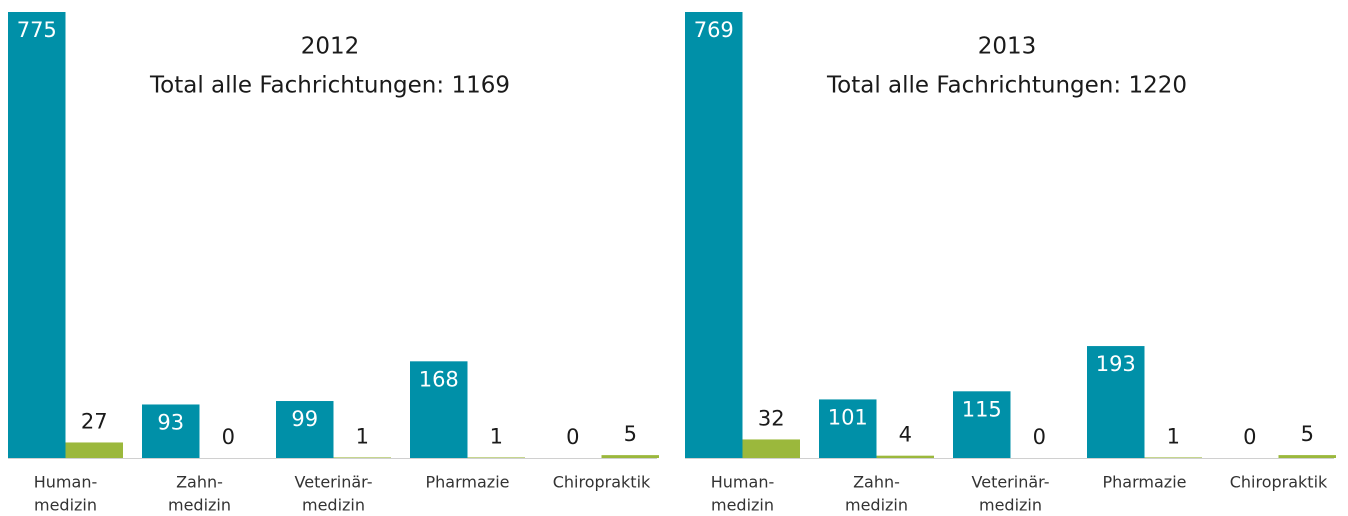  I want to click on value-label: 168, so click(439, 379).